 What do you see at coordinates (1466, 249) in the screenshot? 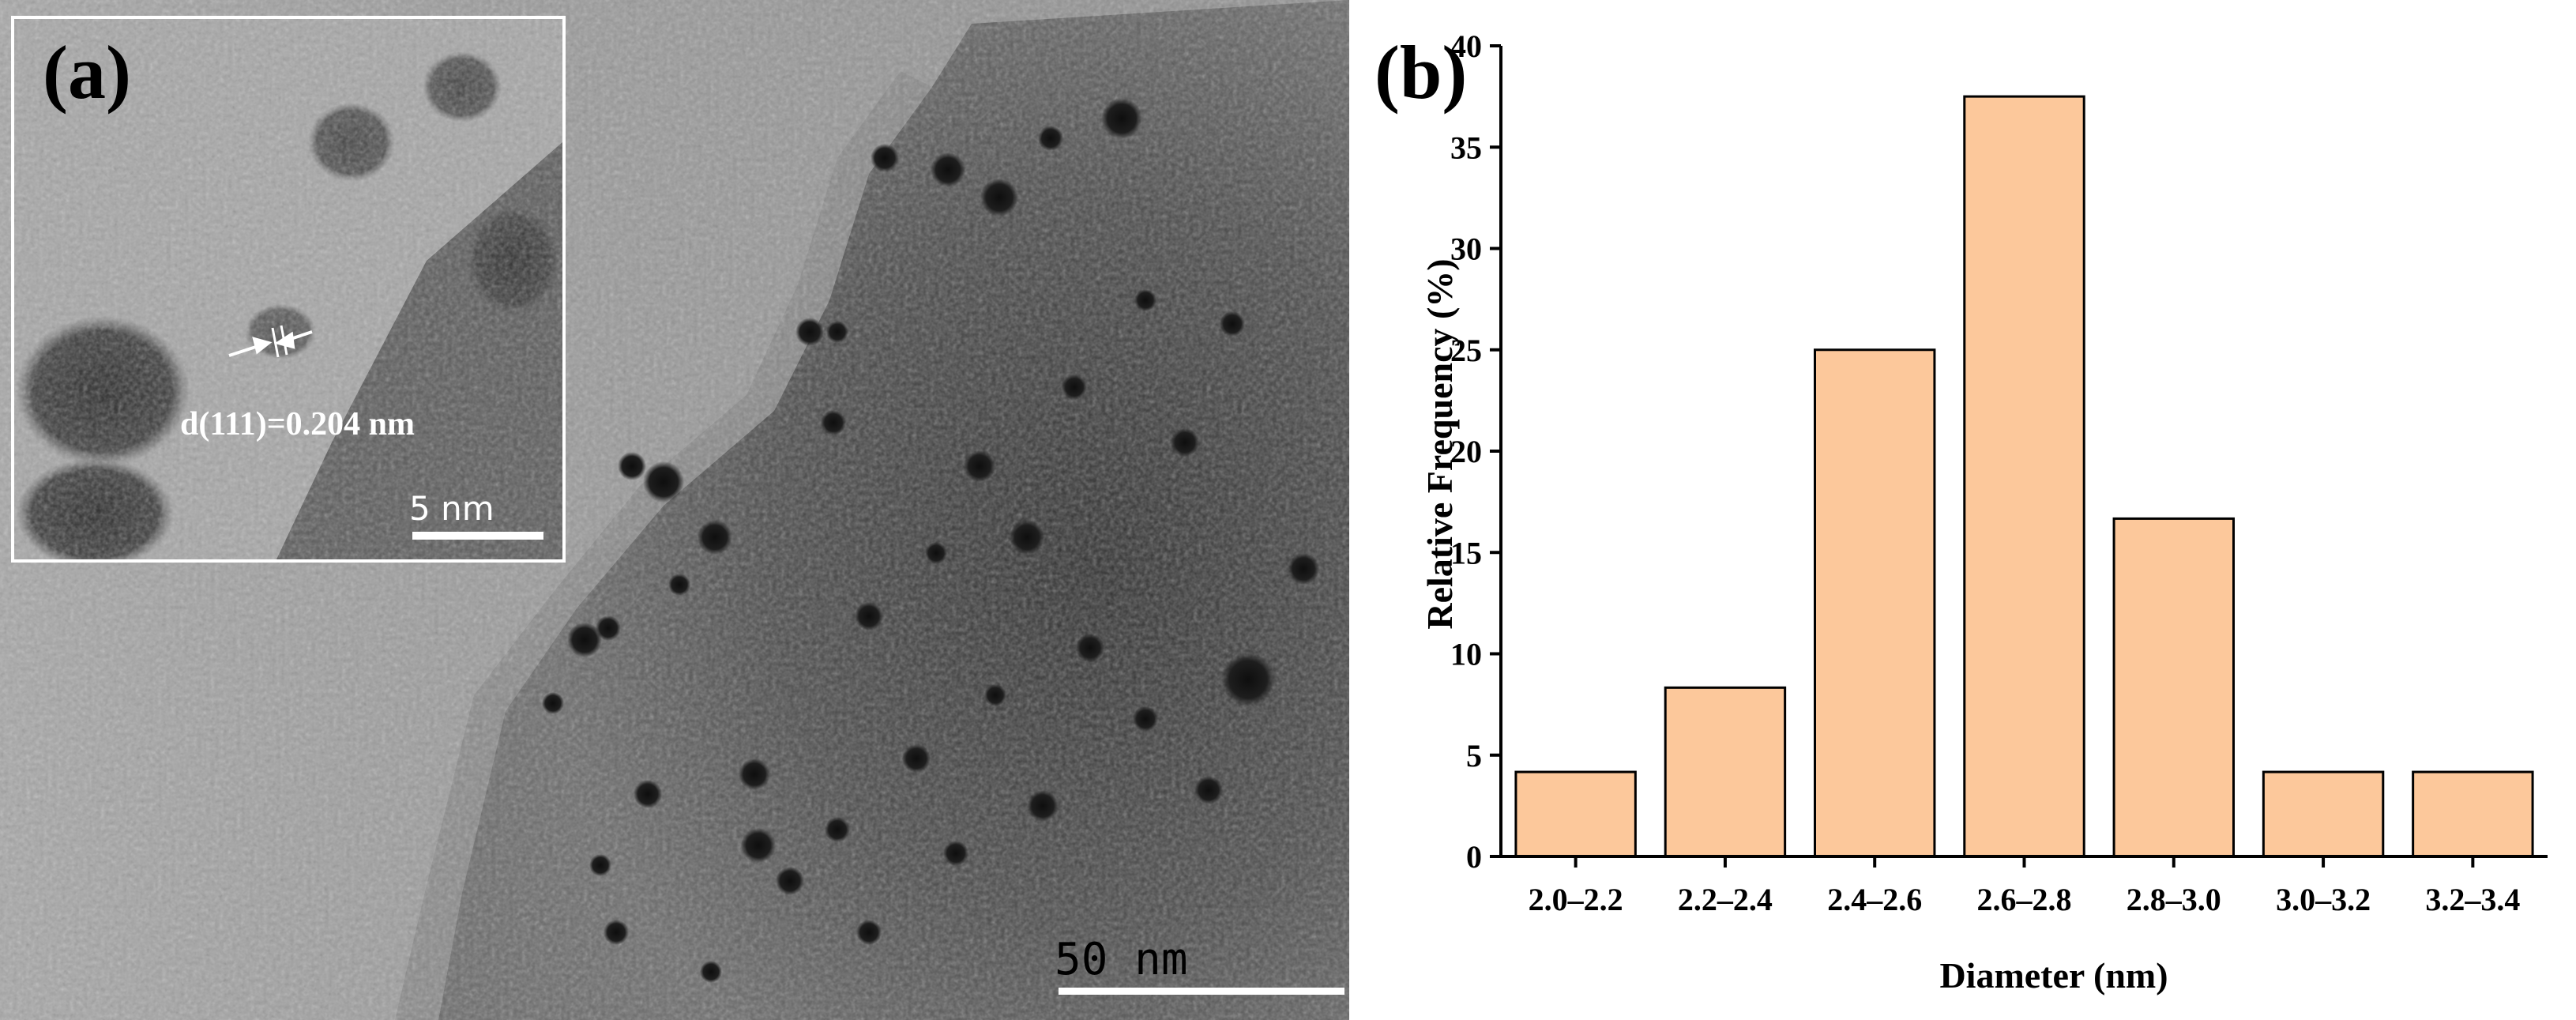
I see `y-tick-label: 30` at bounding box center [1466, 249].